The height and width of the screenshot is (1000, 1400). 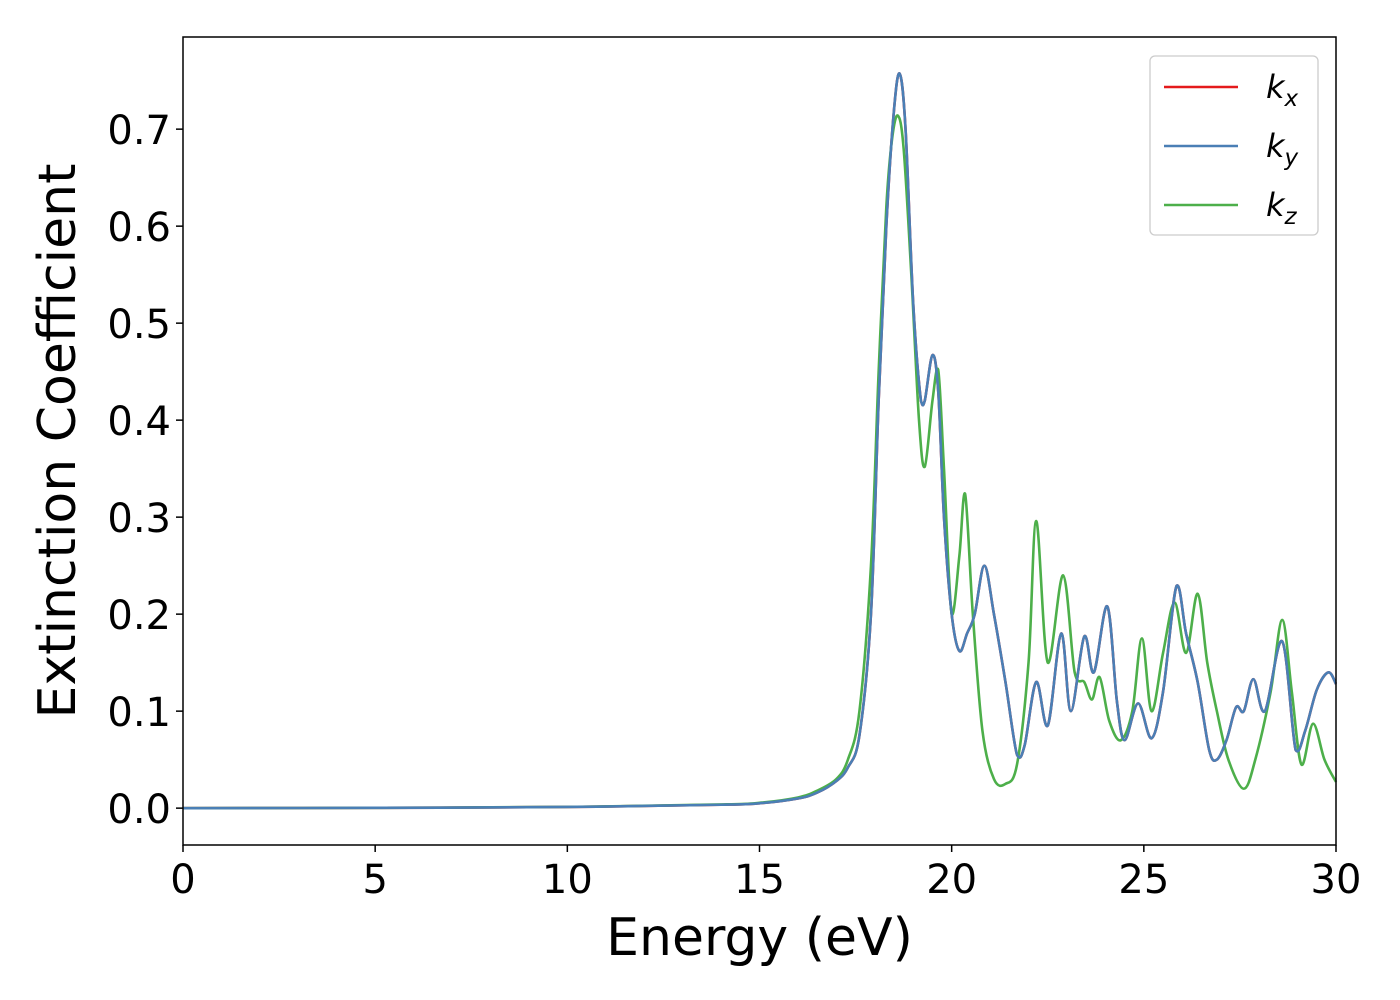 I want to click on x-tick-label: 25, so click(x=1143, y=880).